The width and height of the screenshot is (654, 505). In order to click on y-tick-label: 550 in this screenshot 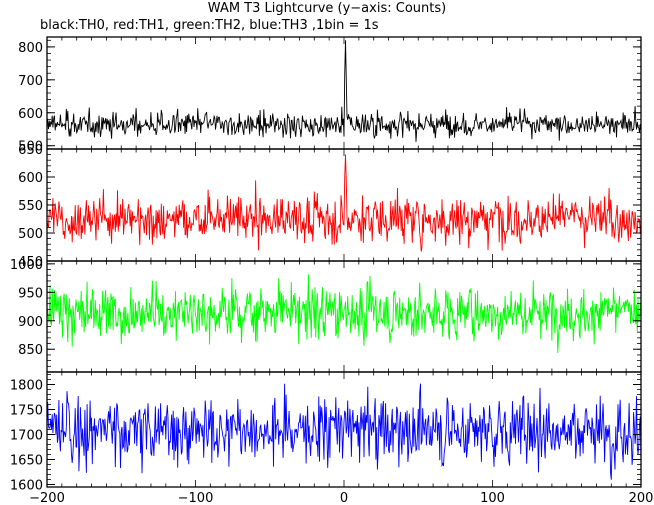, I will do `click(30, 206)`.